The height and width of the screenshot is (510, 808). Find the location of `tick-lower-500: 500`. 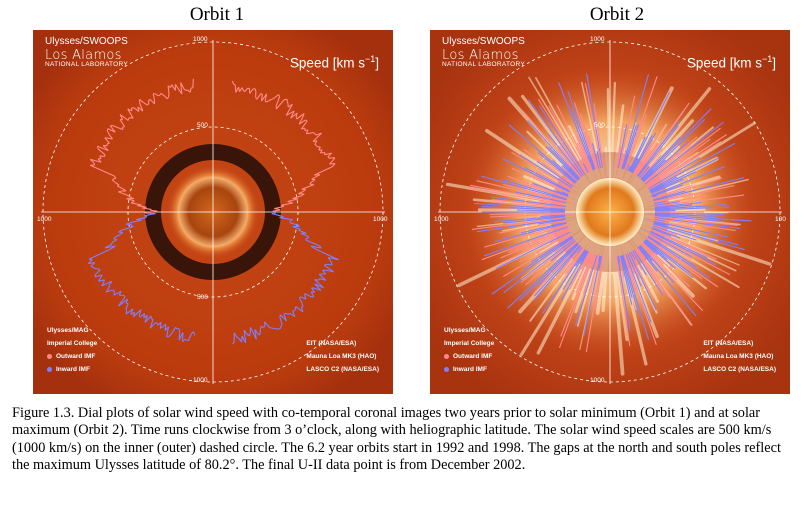

tick-lower-500: 500 is located at coordinates (202, 297).